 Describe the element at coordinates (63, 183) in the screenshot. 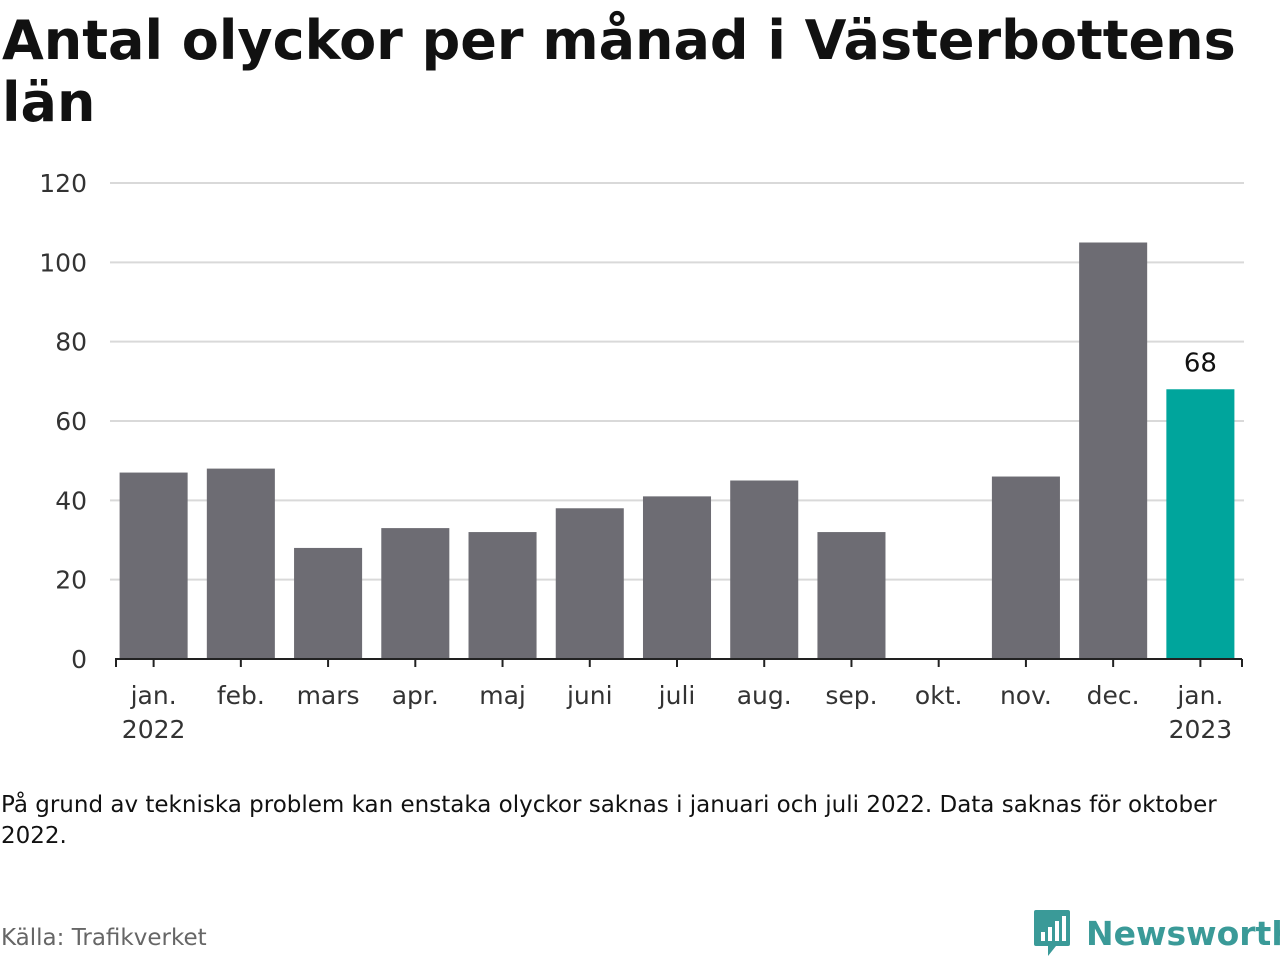

I see `y-tick-label: 120` at that location.